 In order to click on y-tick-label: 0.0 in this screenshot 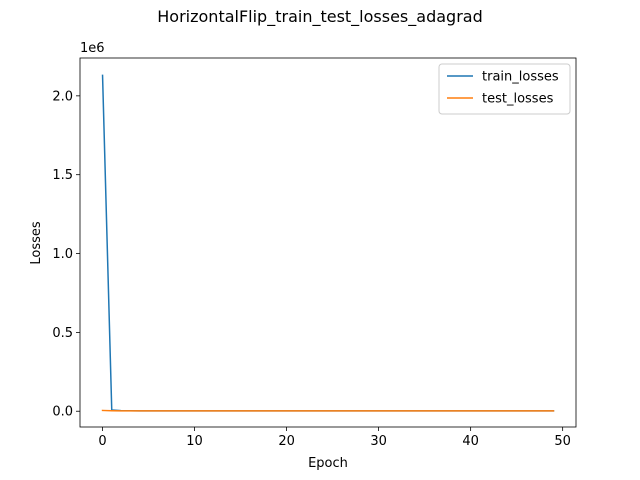, I will do `click(62, 412)`.